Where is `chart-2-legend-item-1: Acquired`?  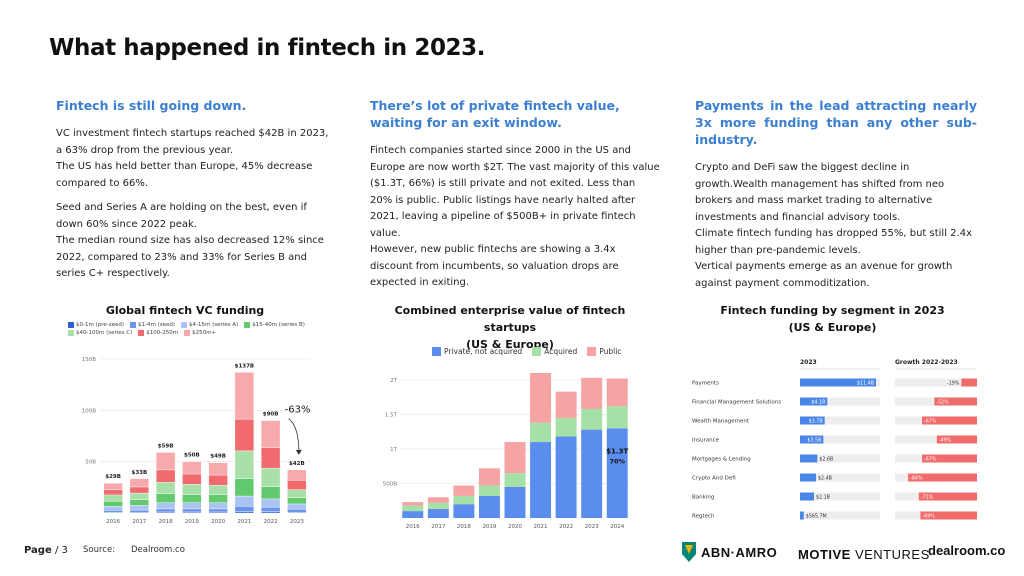 chart-2-legend-item-1: Acquired is located at coordinates (554, 351).